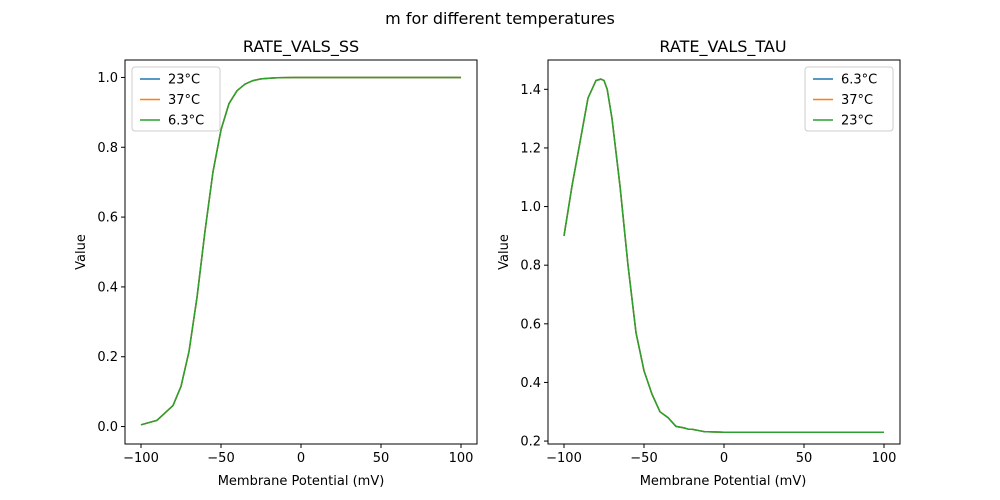 The height and width of the screenshot is (500, 1000). I want to click on subplot-tau-xticks: −100 −50 0 50 100, so click(721, 455).